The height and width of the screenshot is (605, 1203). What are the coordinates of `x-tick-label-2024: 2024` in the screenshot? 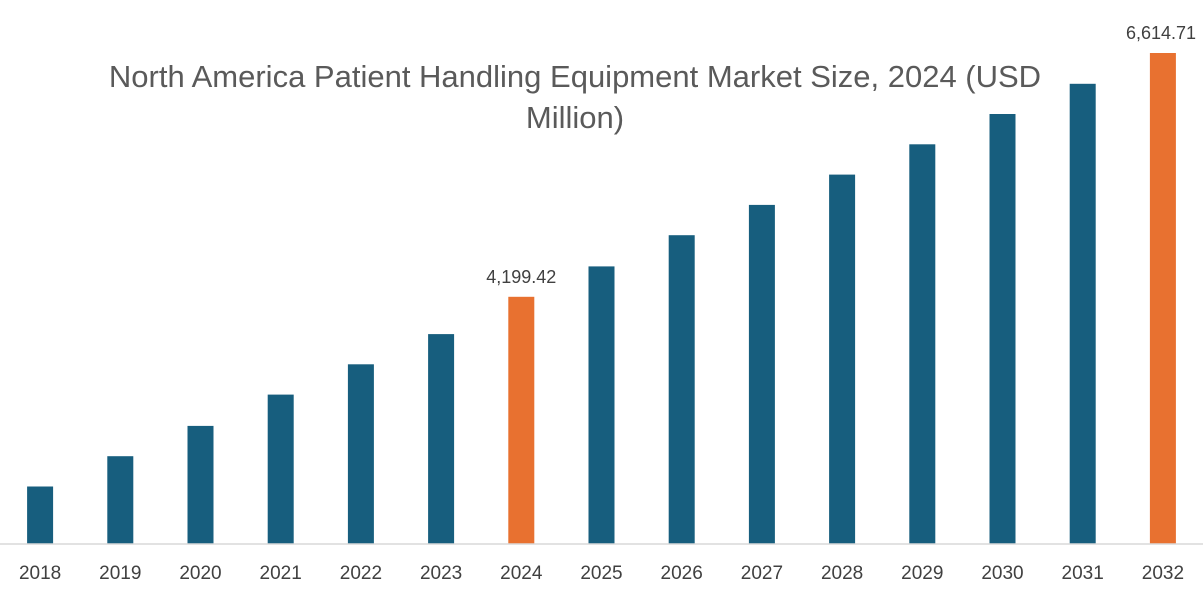 It's located at (521, 573).